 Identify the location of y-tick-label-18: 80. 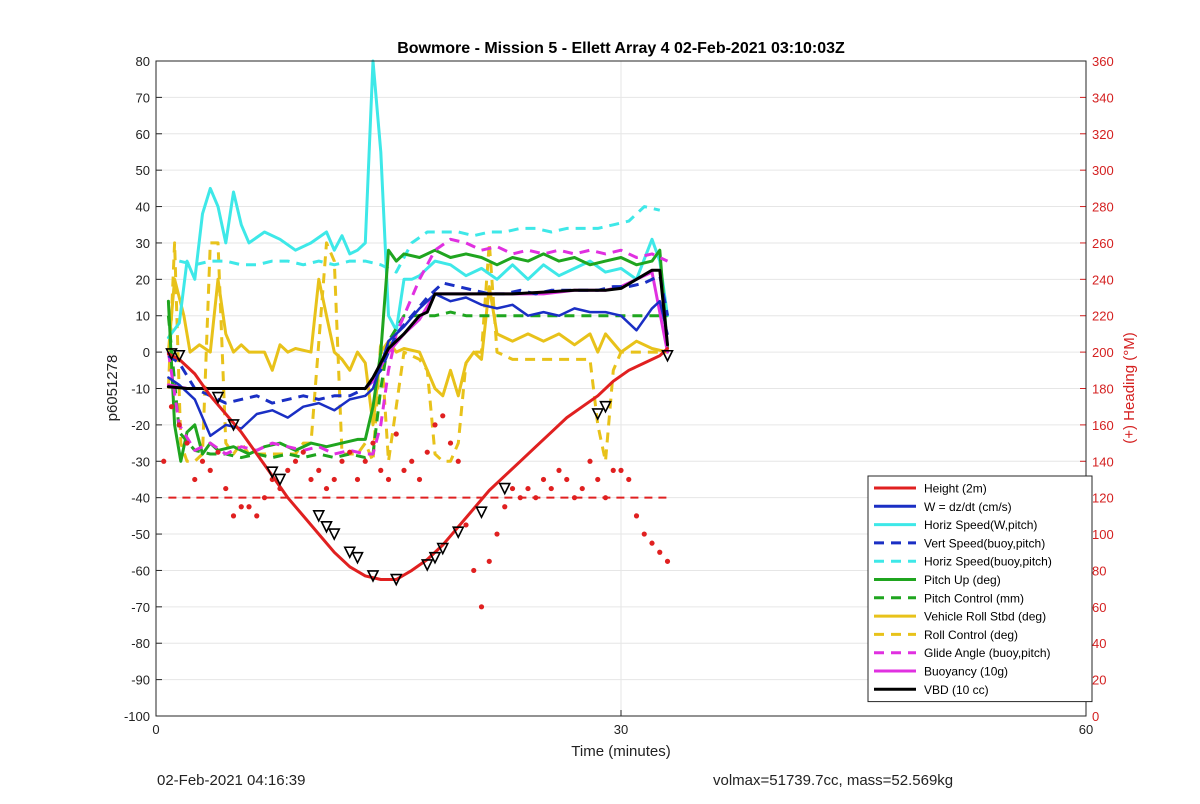
(143, 61).